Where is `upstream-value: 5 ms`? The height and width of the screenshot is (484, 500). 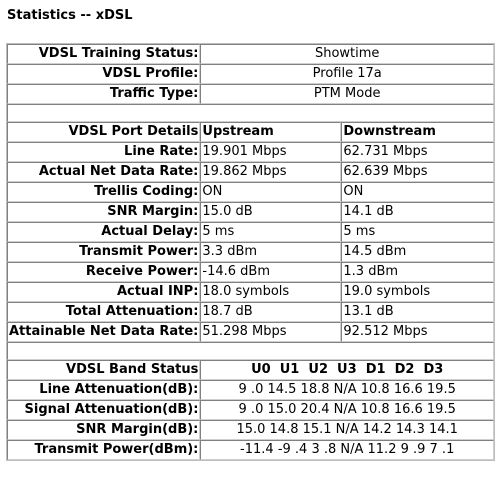
upstream-value: 5 ms is located at coordinates (271, 232).